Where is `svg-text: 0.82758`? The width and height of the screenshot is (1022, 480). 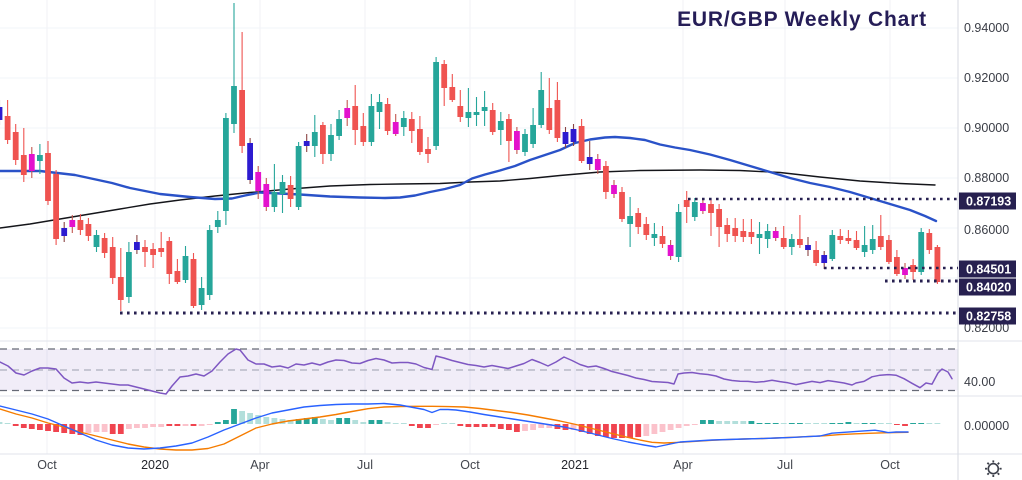
svg-text: 0.82758 is located at coordinates (988, 317).